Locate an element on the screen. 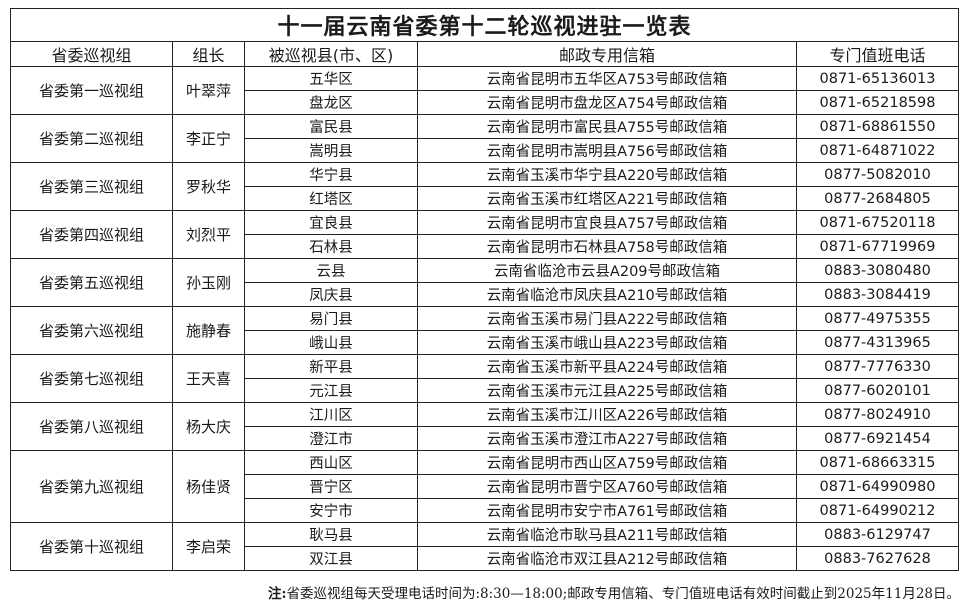  table-row: 晋宁区 云南省昆明市晋宁区A760号邮政信箱 0871-64990980 is located at coordinates (485, 486).